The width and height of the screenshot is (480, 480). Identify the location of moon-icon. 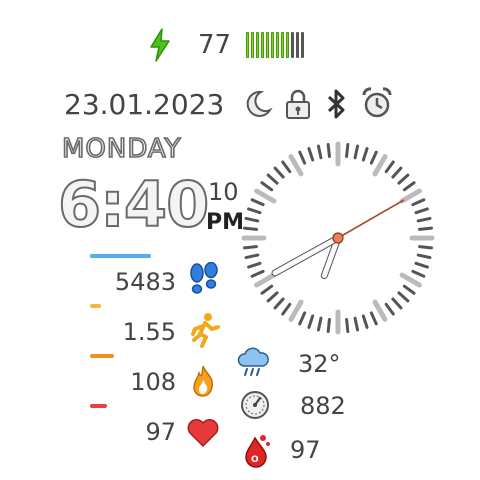
(258, 104).